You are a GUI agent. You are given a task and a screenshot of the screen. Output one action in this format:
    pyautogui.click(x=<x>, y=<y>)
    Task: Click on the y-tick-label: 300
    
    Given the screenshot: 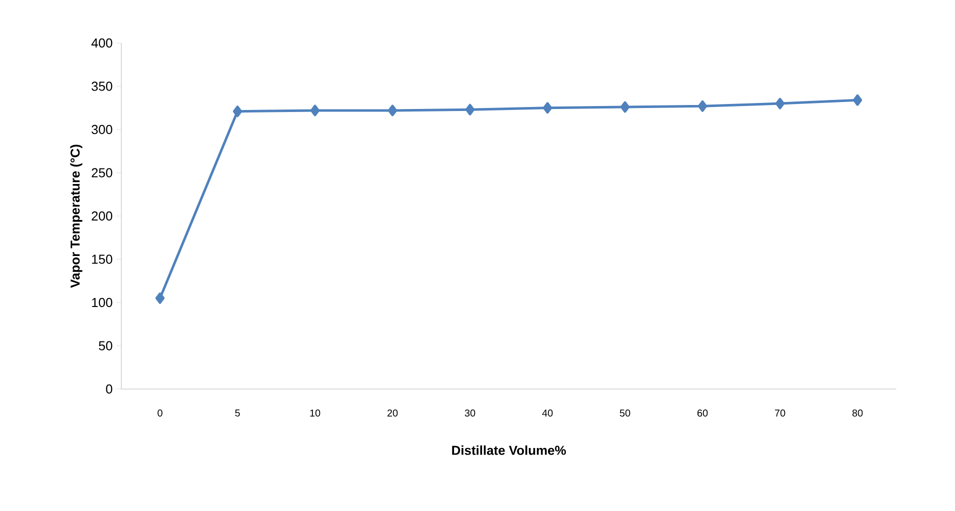 What is the action you would take?
    pyautogui.click(x=102, y=129)
    